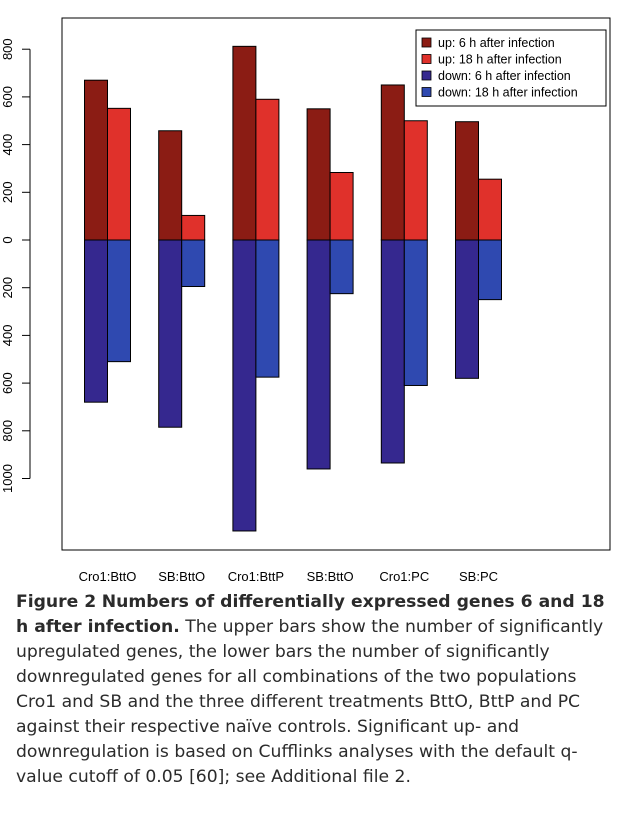  Describe the element at coordinates (478, 576) in the screenshot. I see `x-tick-label: SB:PC` at that location.